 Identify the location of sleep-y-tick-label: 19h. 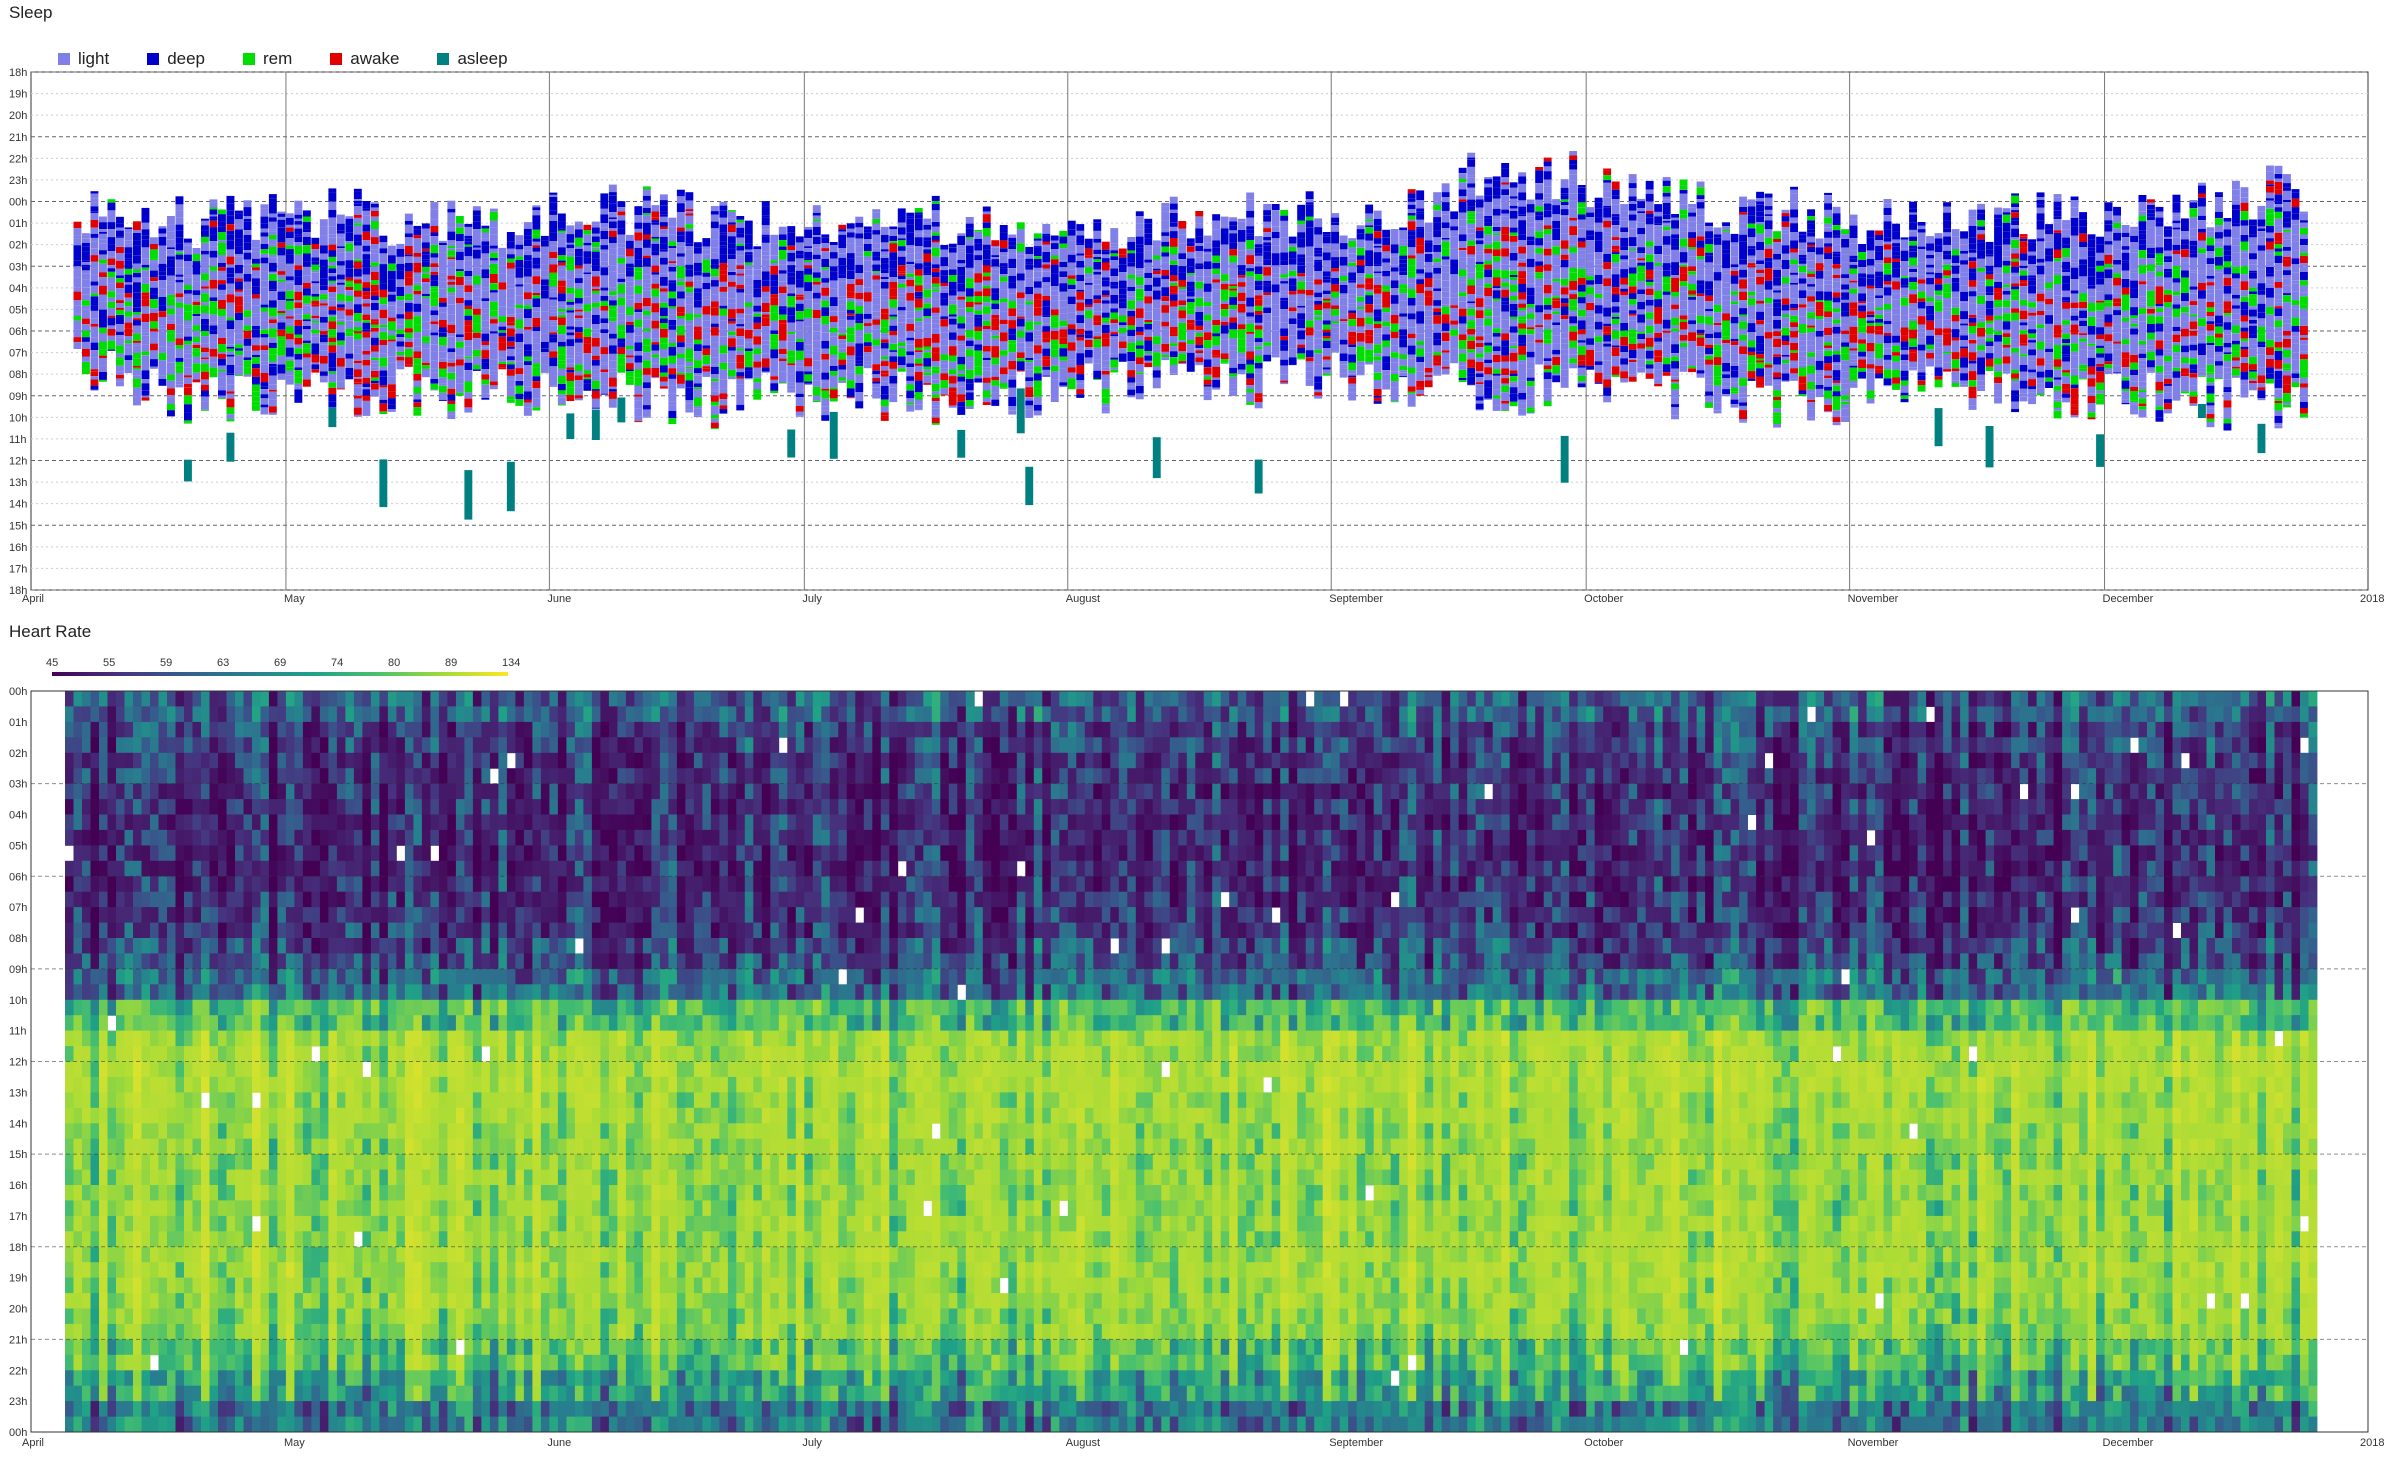
(18, 95).